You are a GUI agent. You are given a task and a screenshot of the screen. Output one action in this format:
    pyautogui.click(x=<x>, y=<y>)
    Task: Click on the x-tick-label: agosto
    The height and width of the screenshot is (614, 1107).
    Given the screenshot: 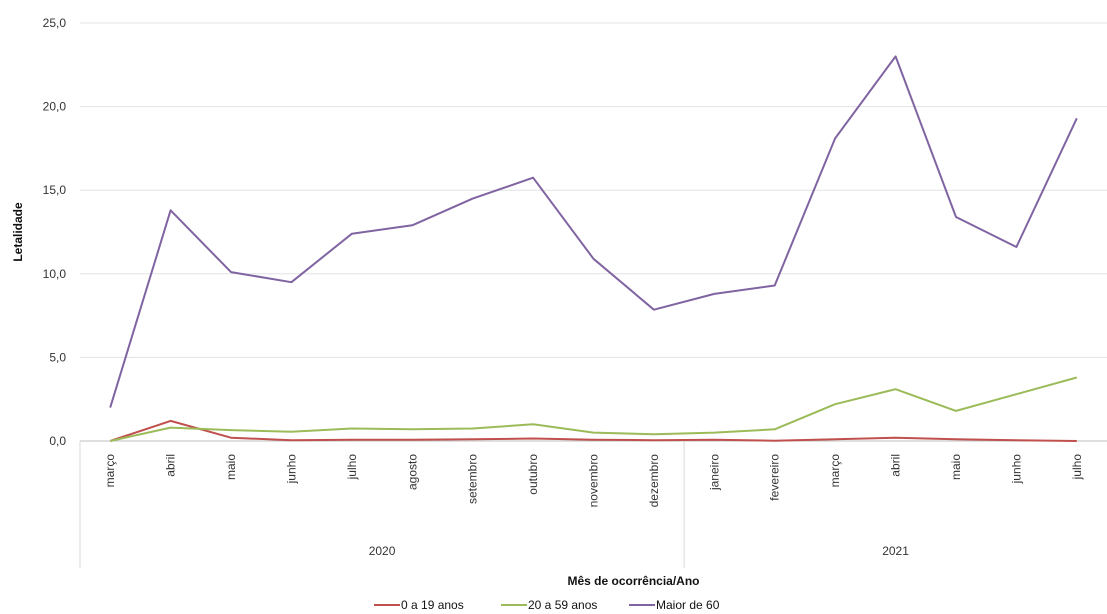 What is the action you would take?
    pyautogui.click(x=412, y=472)
    